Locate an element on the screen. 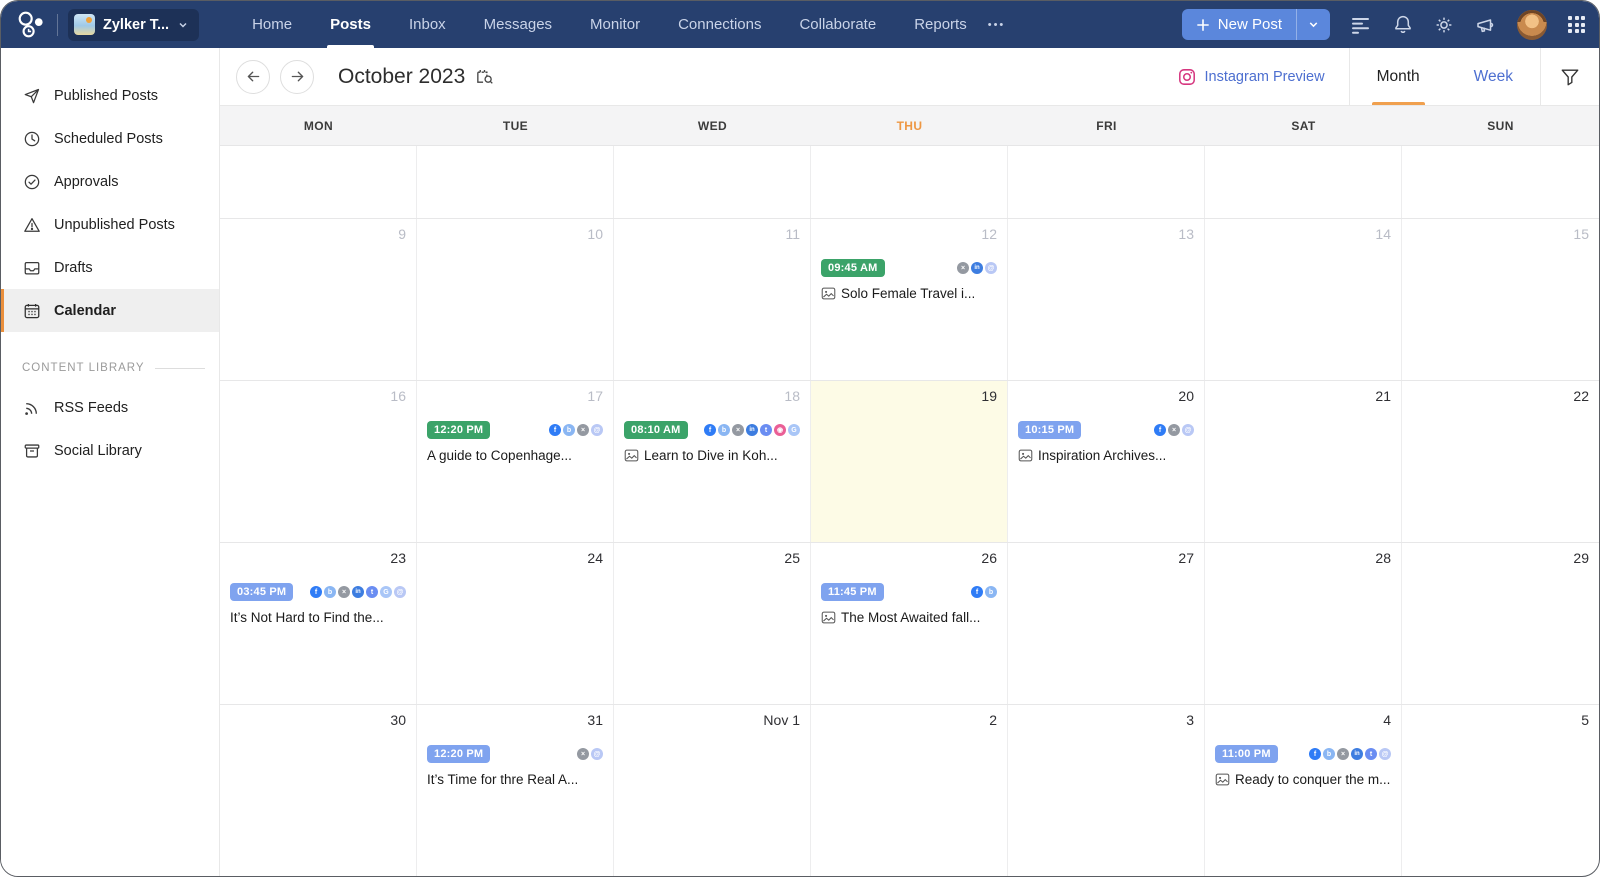 The height and width of the screenshot is (877, 1600). new-post-label: New Post is located at coordinates (1249, 24).